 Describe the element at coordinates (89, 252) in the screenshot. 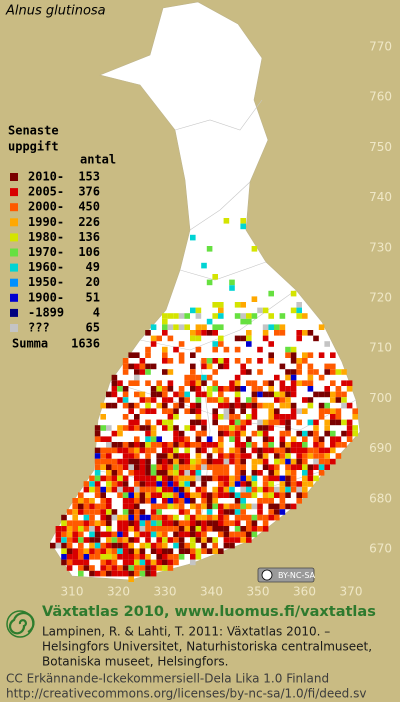

I see `legend-count: 106` at that location.